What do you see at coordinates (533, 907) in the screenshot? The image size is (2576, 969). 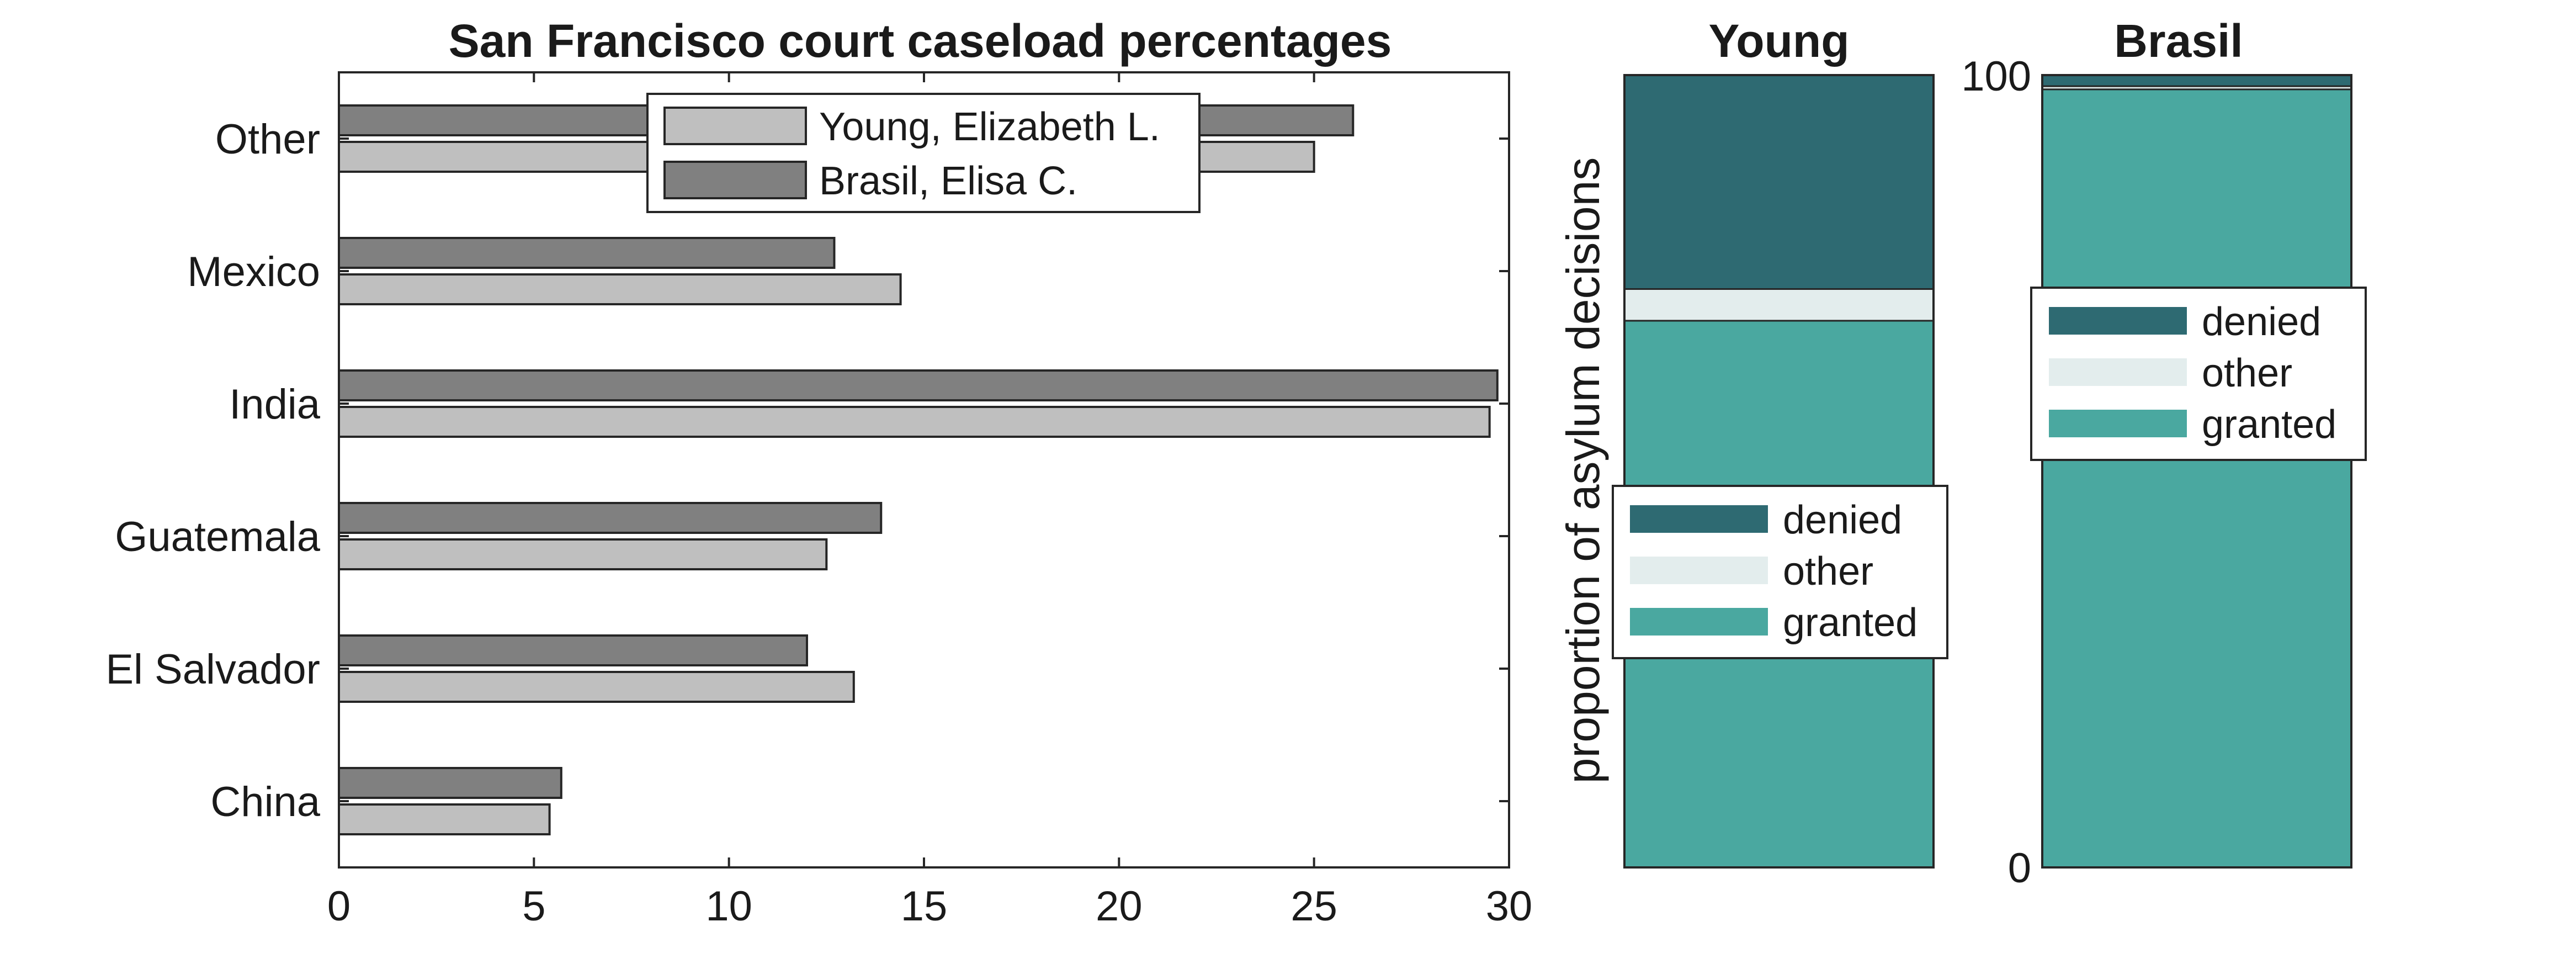 I see `x-tick-label-5: 5` at bounding box center [533, 907].